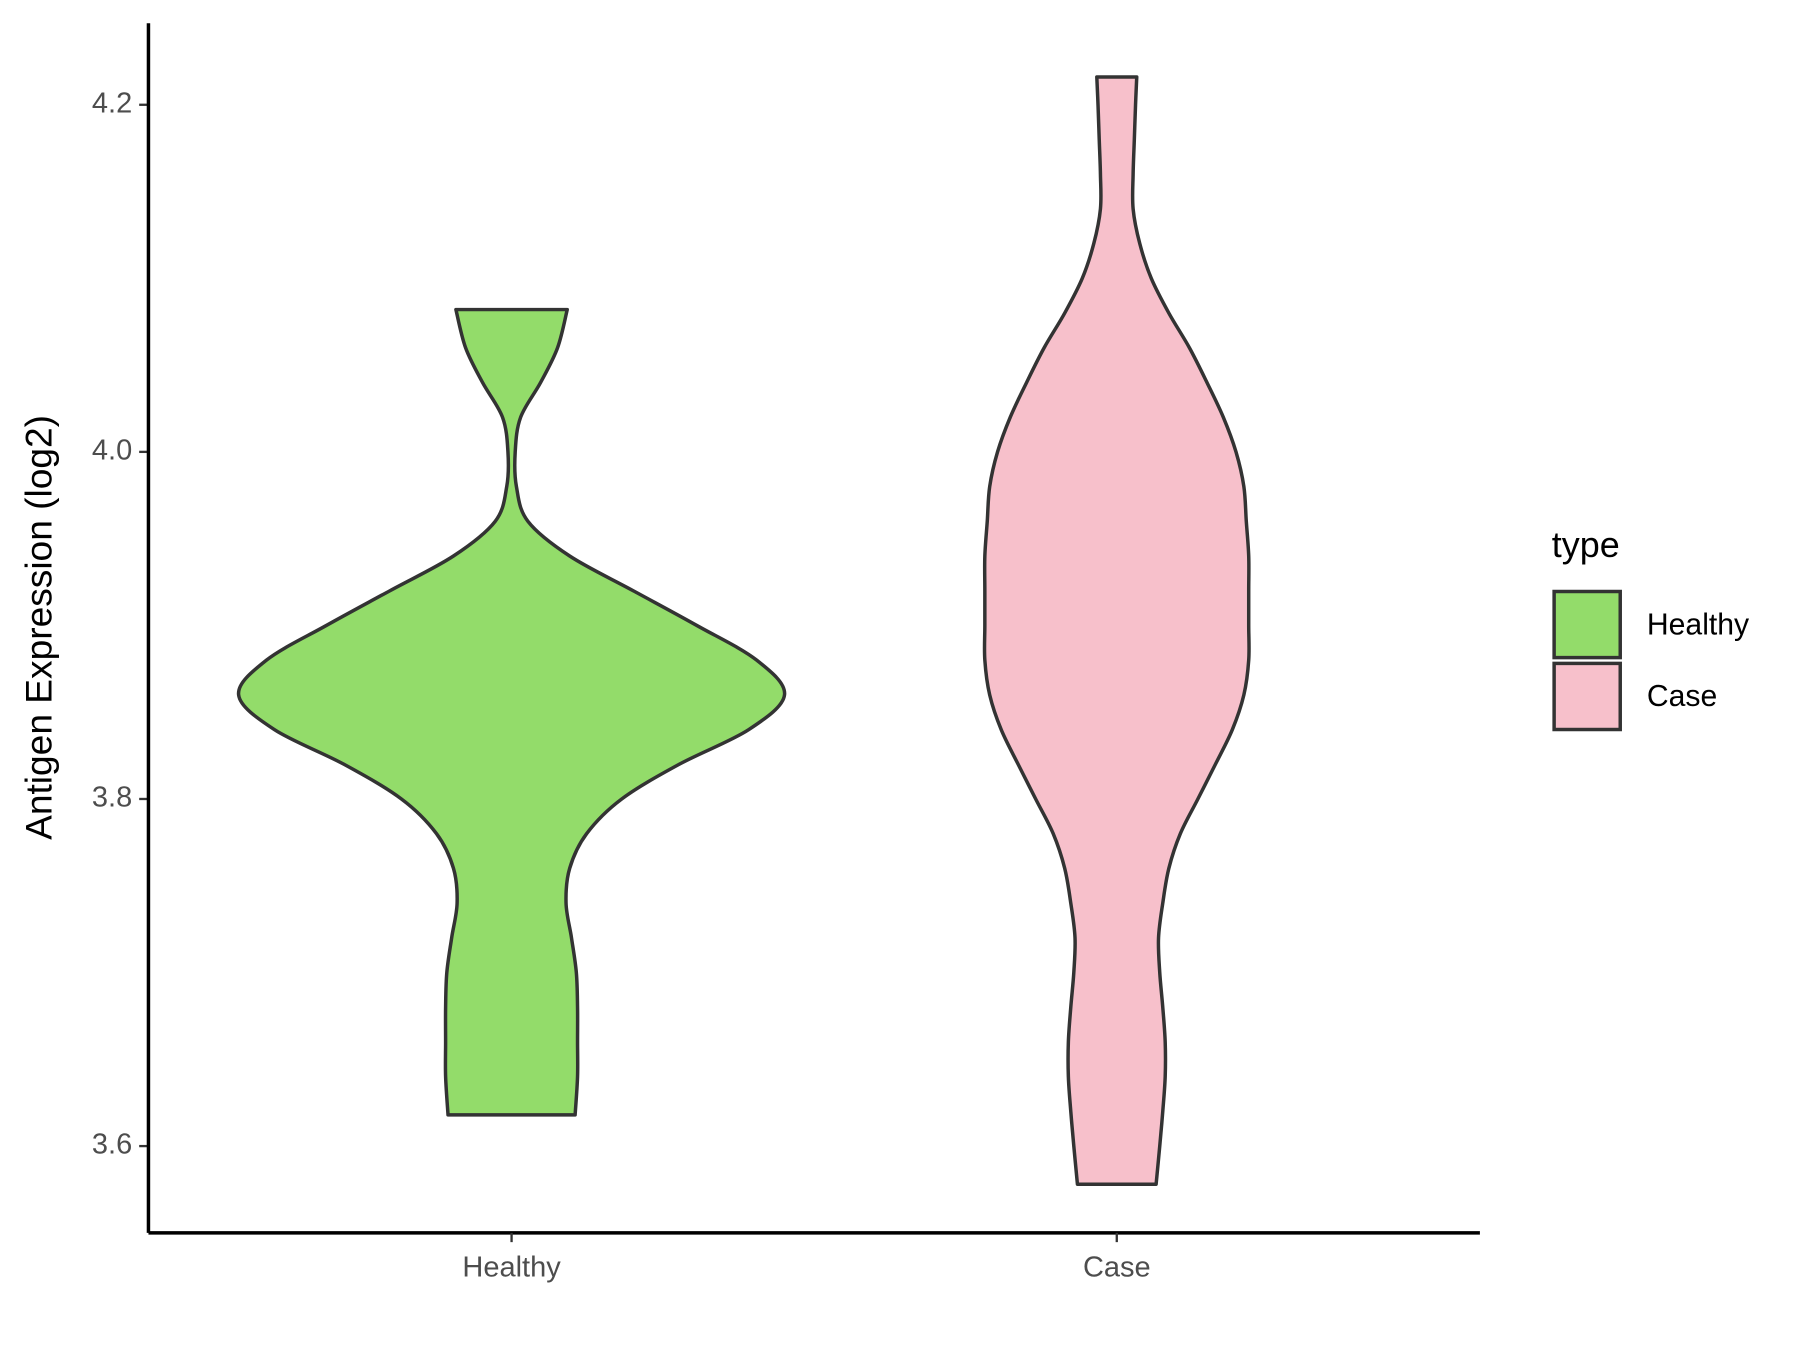  I want to click on y-tick-label: 4.2, so click(112, 103).